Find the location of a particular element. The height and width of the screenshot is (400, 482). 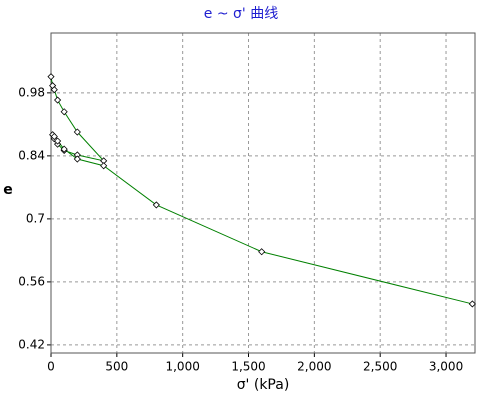

y-tick-label: 0.98 is located at coordinates (31, 92).